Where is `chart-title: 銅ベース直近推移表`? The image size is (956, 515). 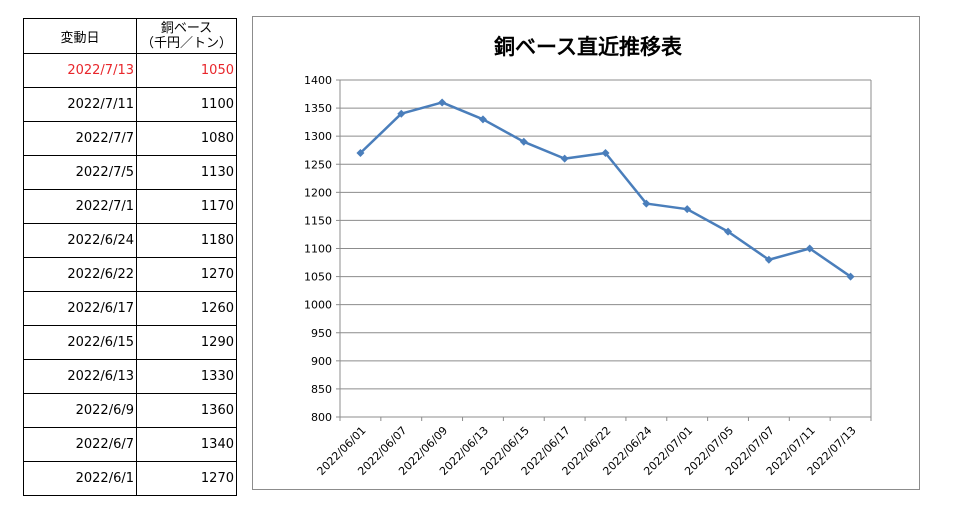 chart-title: 銅ベース直近推移表 is located at coordinates (588, 47).